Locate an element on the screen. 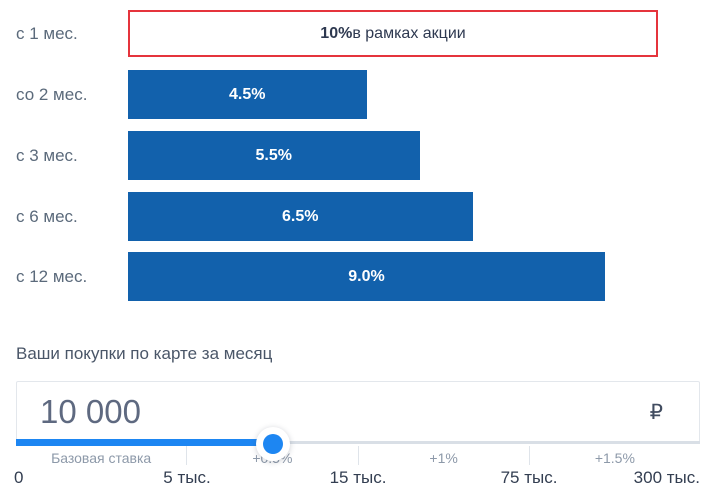 The height and width of the screenshot is (491, 707). chart-row: с 12 мес. 9.0% is located at coordinates (361, 276).